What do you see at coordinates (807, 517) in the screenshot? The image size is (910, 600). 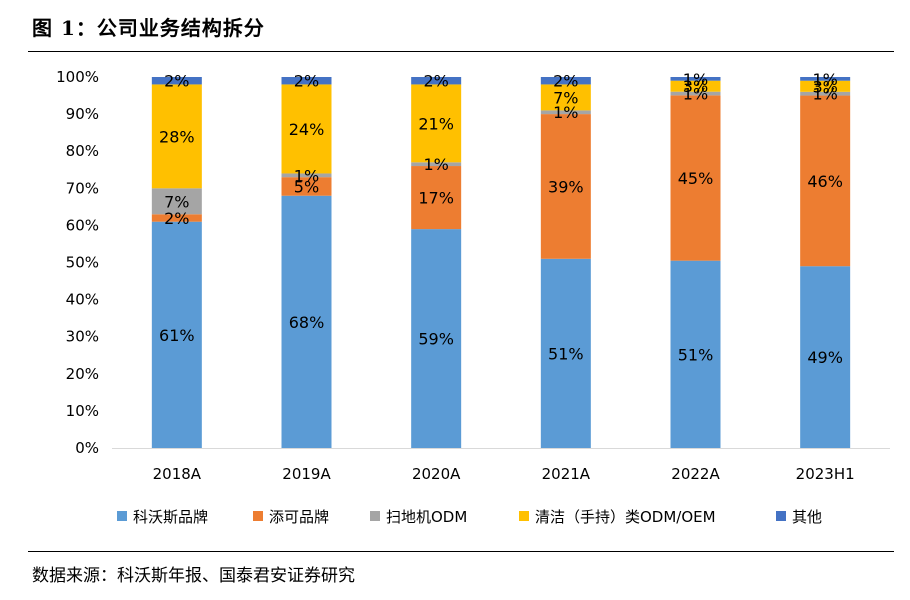 I see `legend-label: 其他` at bounding box center [807, 517].